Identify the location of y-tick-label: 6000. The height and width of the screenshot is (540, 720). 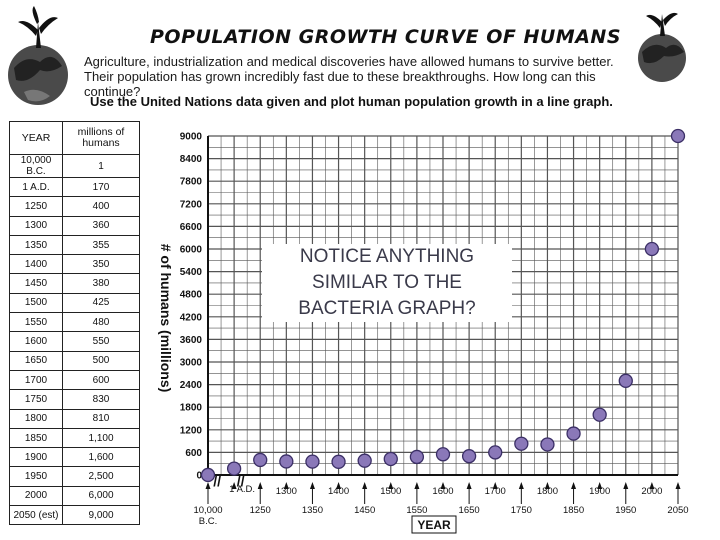
(191, 250).